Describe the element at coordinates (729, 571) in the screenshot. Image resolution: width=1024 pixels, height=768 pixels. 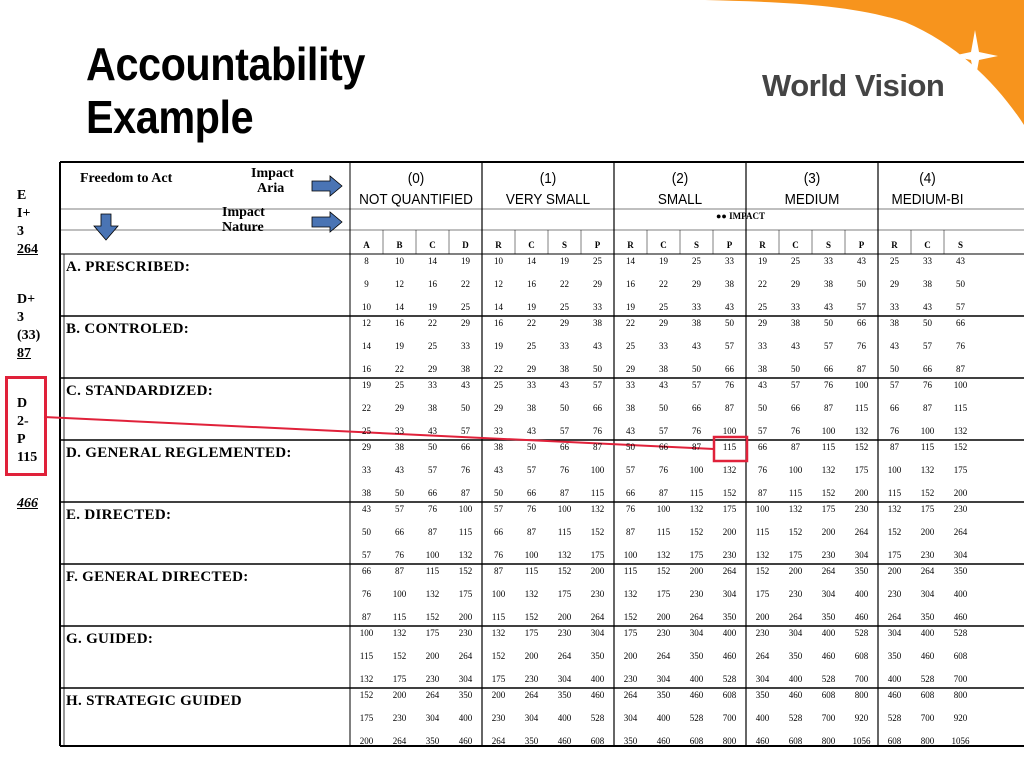
I see `table-cell: 264` at that location.